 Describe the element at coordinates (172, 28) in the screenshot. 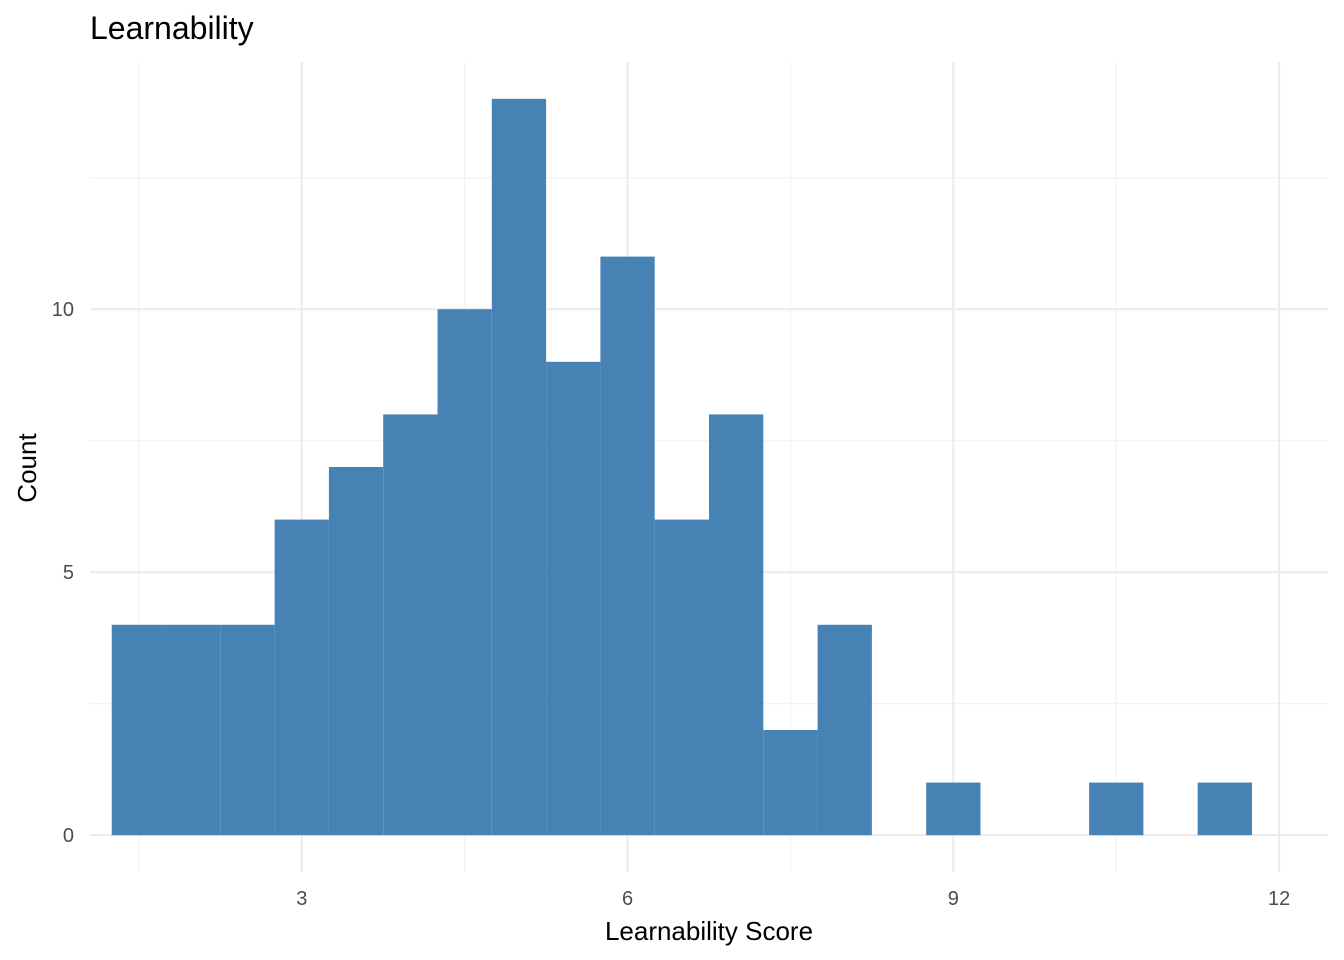

I see `chart-title: Learnability` at that location.